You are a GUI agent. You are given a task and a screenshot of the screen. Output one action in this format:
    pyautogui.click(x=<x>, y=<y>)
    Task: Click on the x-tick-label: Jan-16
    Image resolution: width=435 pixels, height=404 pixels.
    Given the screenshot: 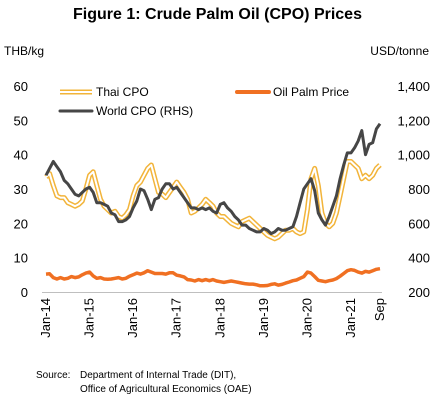 What is the action you would take?
    pyautogui.click(x=132, y=318)
    